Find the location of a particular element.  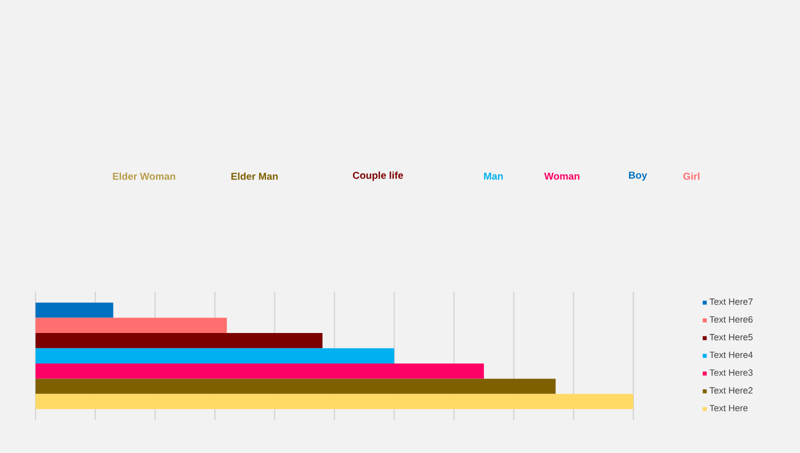

legend-label: Text Here4 is located at coordinates (731, 355).